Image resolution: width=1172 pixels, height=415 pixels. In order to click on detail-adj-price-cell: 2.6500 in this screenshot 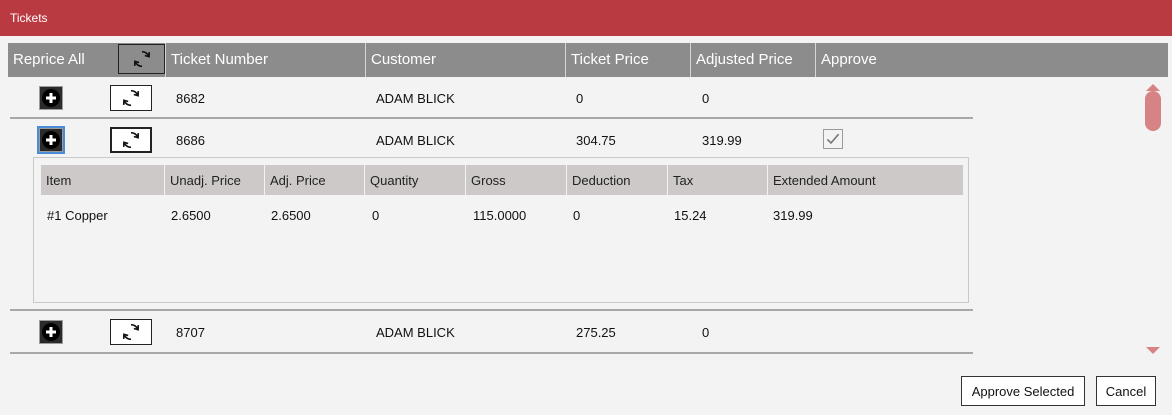, I will do `click(291, 215)`.